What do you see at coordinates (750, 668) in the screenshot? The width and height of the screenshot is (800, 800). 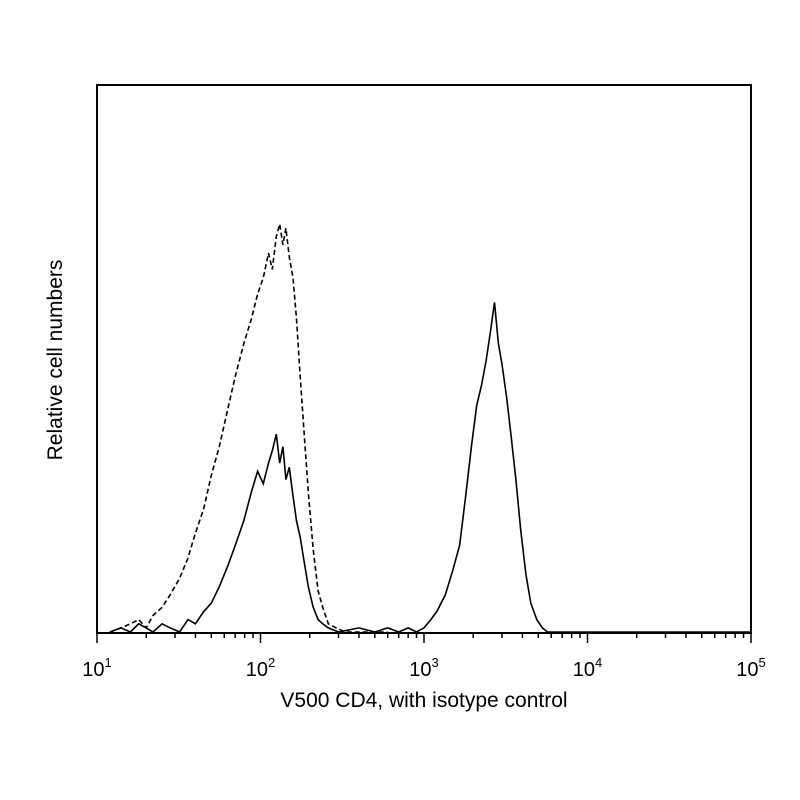 I see `x-tick-label: 10⁵` at bounding box center [750, 668].